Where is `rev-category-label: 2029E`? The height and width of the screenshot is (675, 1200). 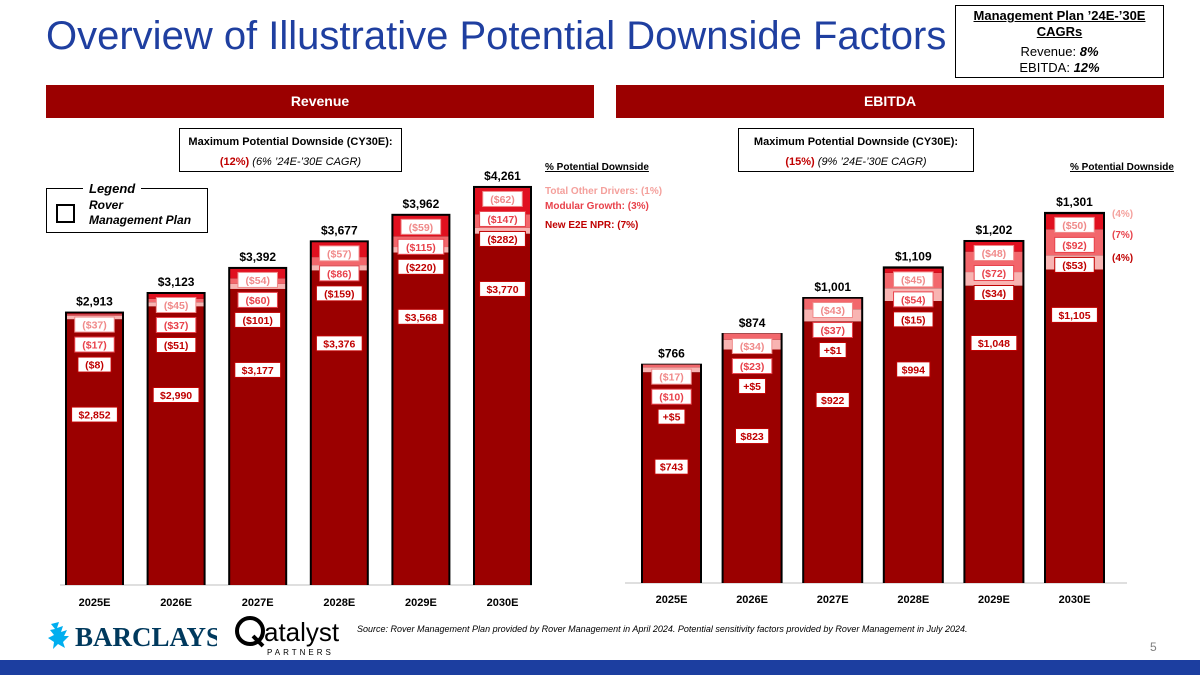
rev-category-label: 2029E is located at coordinates (421, 603).